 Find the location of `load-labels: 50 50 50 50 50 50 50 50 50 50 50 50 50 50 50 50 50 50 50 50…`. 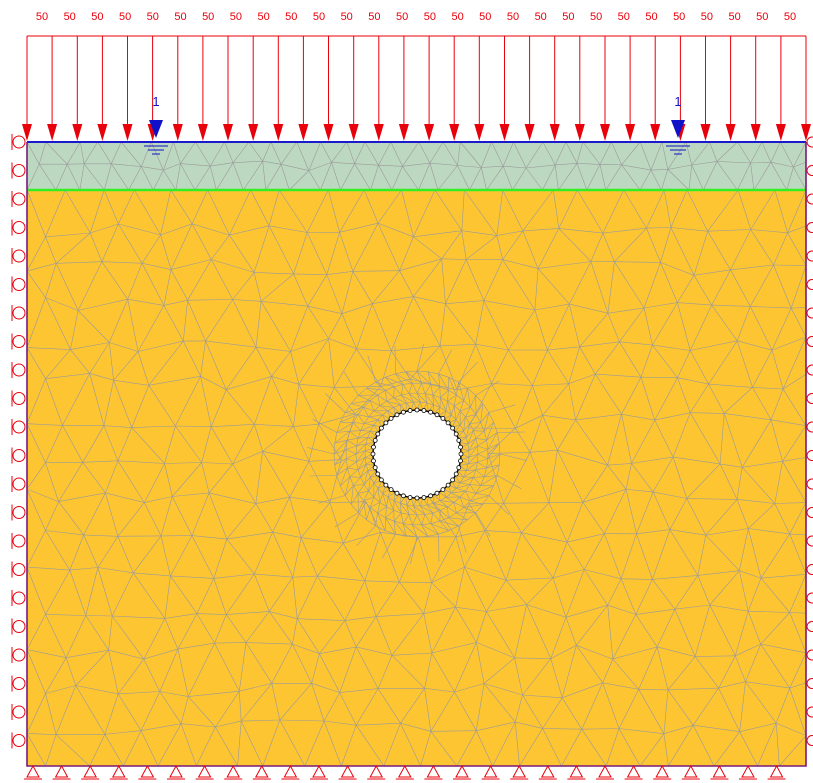

load-labels: 50 50 50 50 50 50 50 50 50 50 50 50 50 50 50 50 50 50 50 50… is located at coordinates (416, 17).